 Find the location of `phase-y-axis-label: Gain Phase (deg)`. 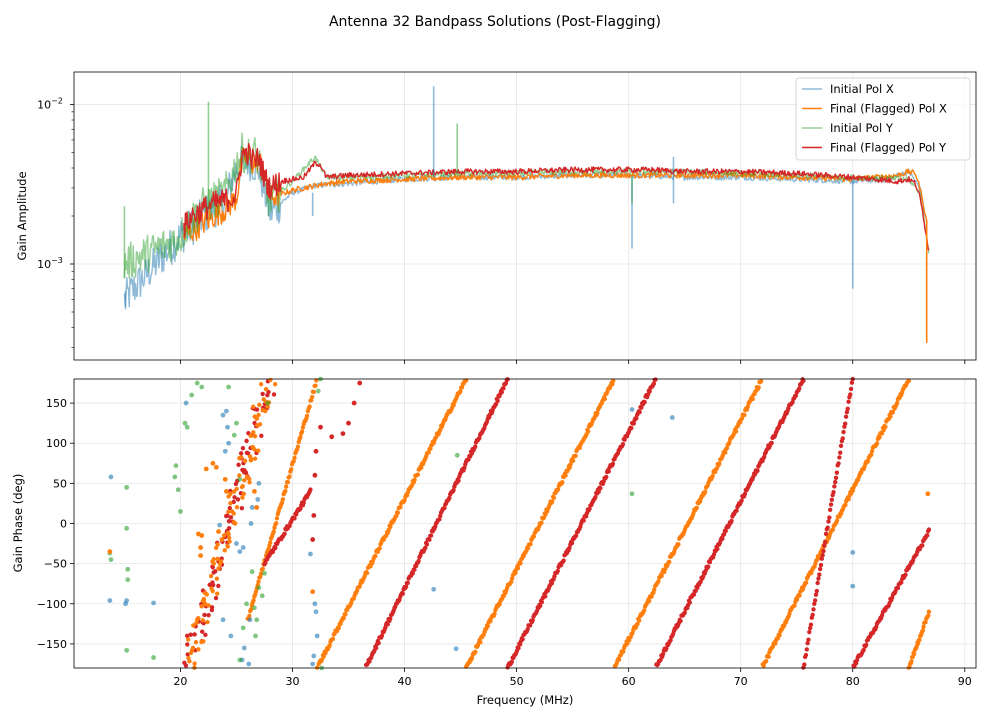

phase-y-axis-label: Gain Phase (deg) is located at coordinates (18, 523).